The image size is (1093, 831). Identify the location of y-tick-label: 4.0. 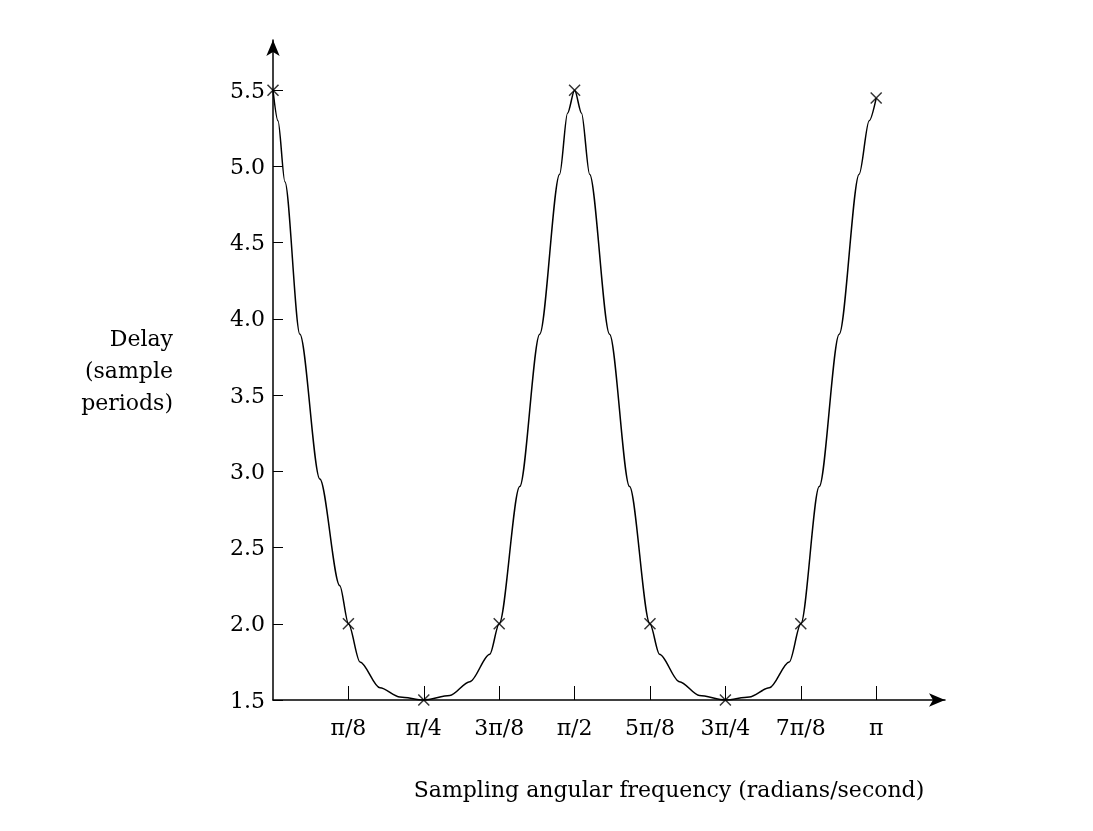
(247, 319).